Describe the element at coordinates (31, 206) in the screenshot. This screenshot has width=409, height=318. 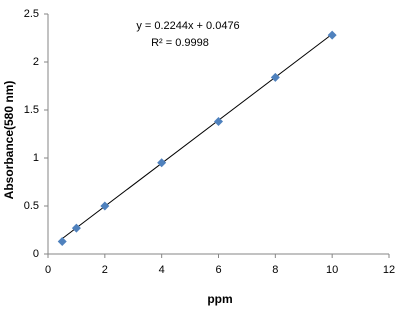
I see `y-tick-label: 0.5` at that location.